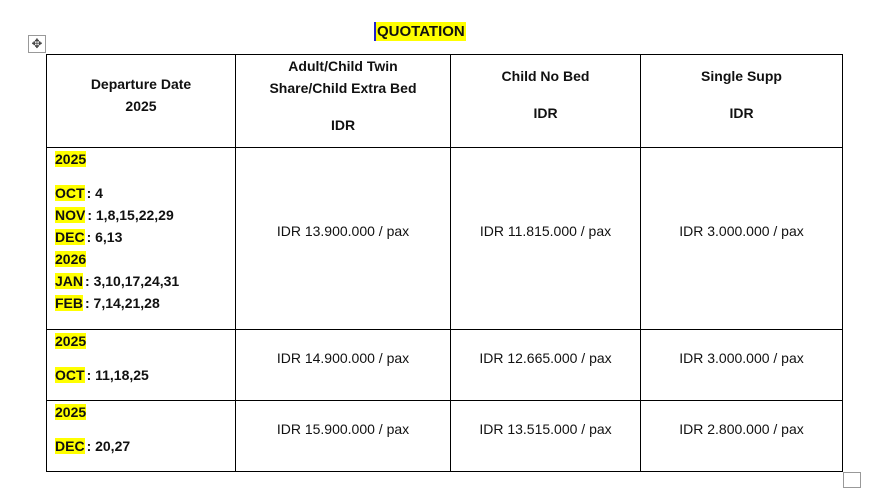  What do you see at coordinates (545, 231) in the screenshot?
I see `price-child: IDR 11.815.000 / pax` at bounding box center [545, 231].